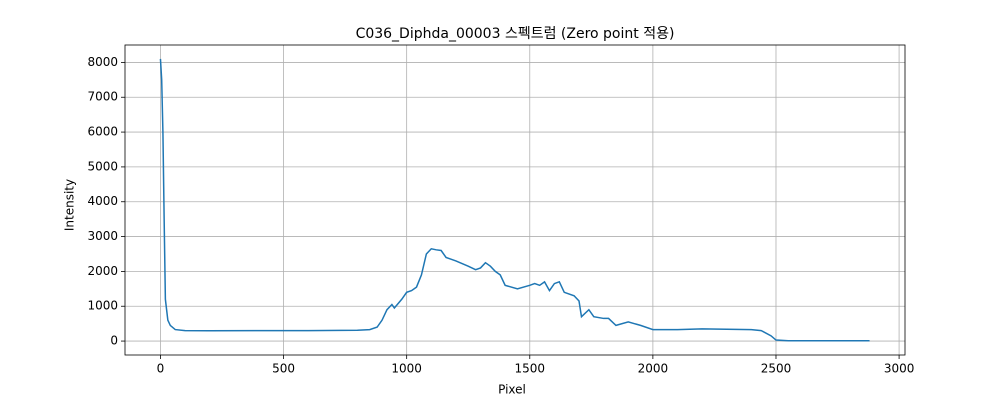 The width and height of the screenshot is (1000, 404). What do you see at coordinates (283, 369) in the screenshot?
I see `x-tick-label: 500` at bounding box center [283, 369].